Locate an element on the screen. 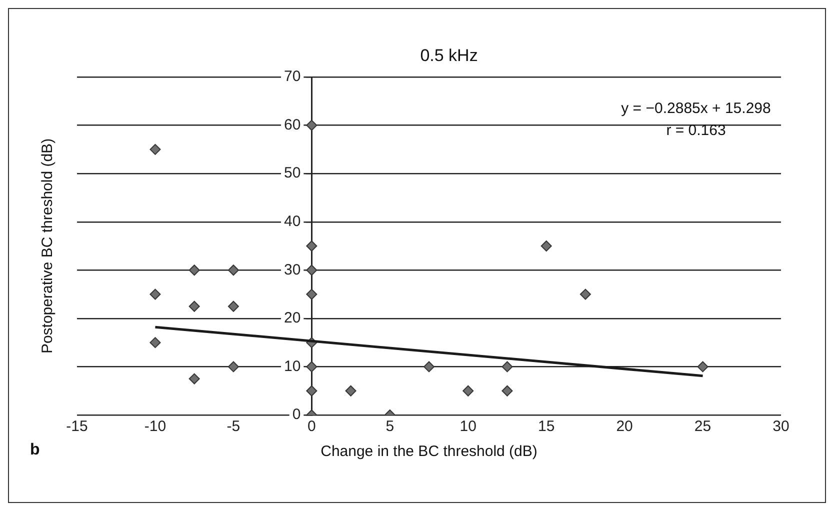 Image resolution: width=836 pixels, height=515 pixels. x-tick-label: 5 is located at coordinates (390, 427).